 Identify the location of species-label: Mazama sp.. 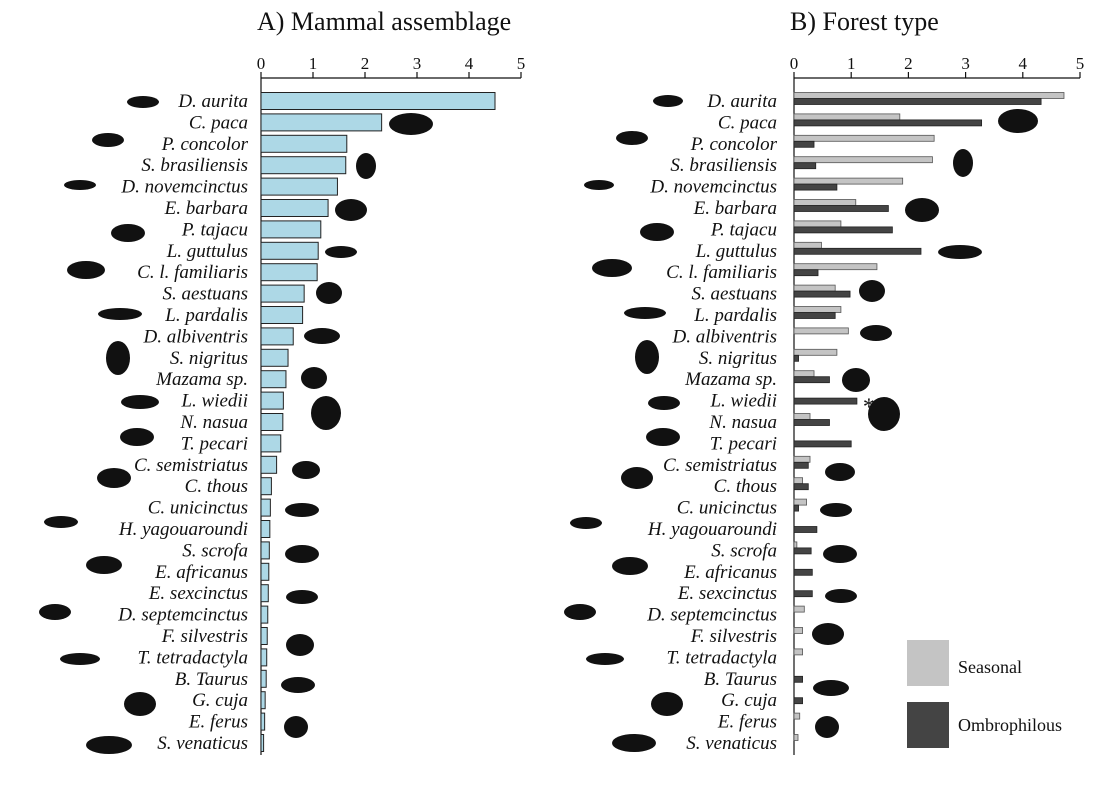
(201, 379).